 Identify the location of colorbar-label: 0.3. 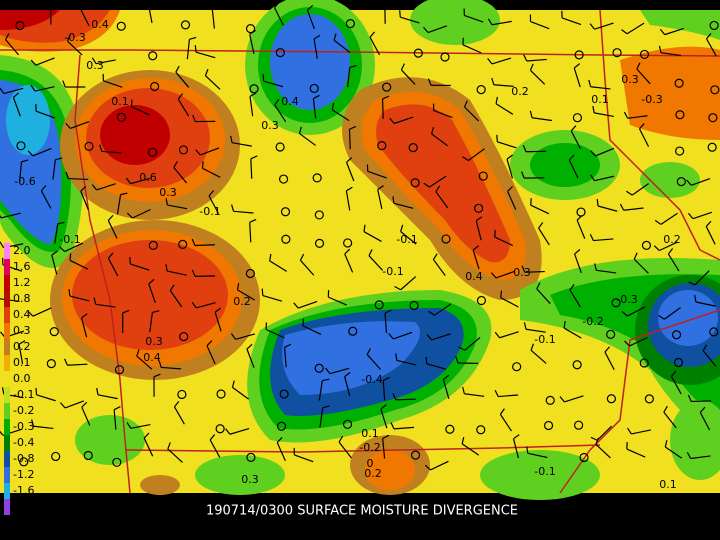
(22, 330).